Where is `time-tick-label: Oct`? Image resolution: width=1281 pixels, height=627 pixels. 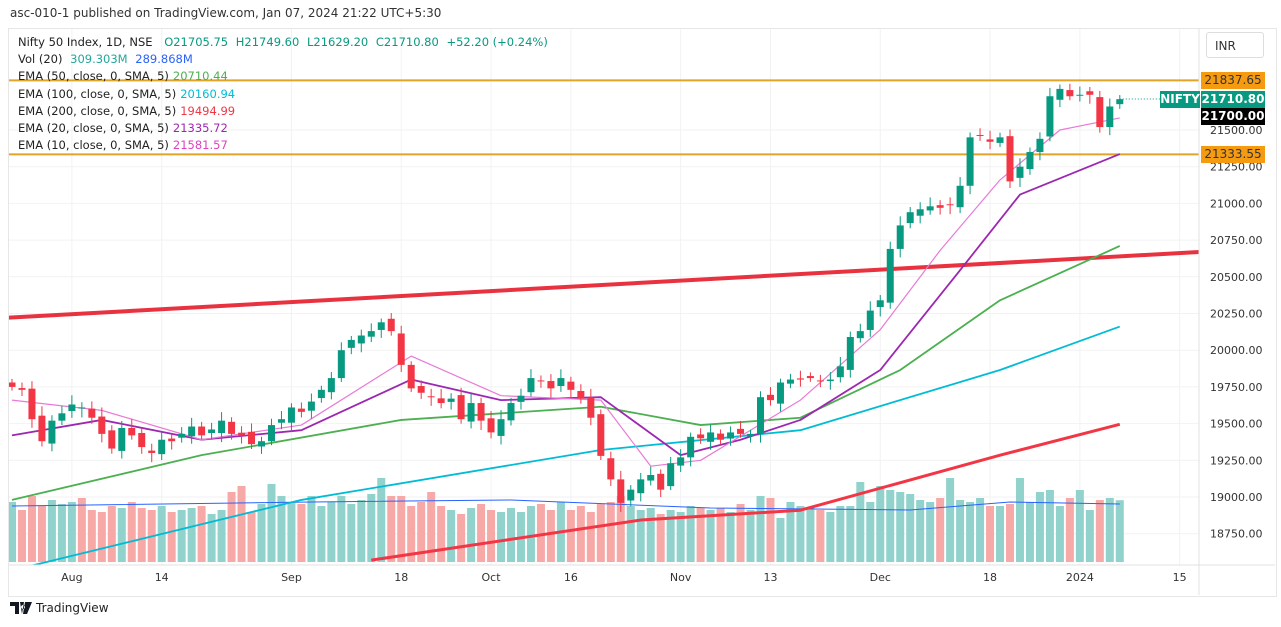
time-tick-label: Oct is located at coordinates (492, 577).